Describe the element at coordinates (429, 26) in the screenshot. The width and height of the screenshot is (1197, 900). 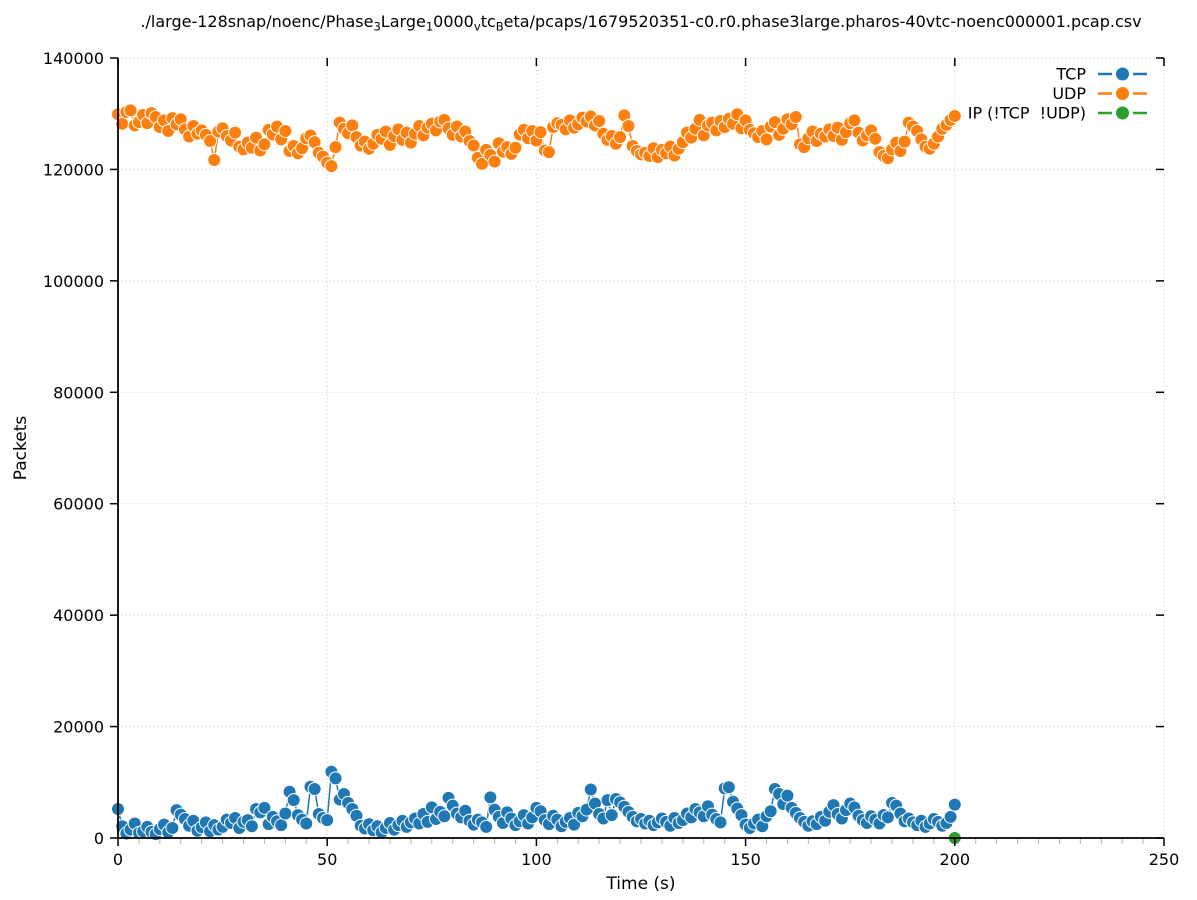
I see `title-subscript: 1` at that location.